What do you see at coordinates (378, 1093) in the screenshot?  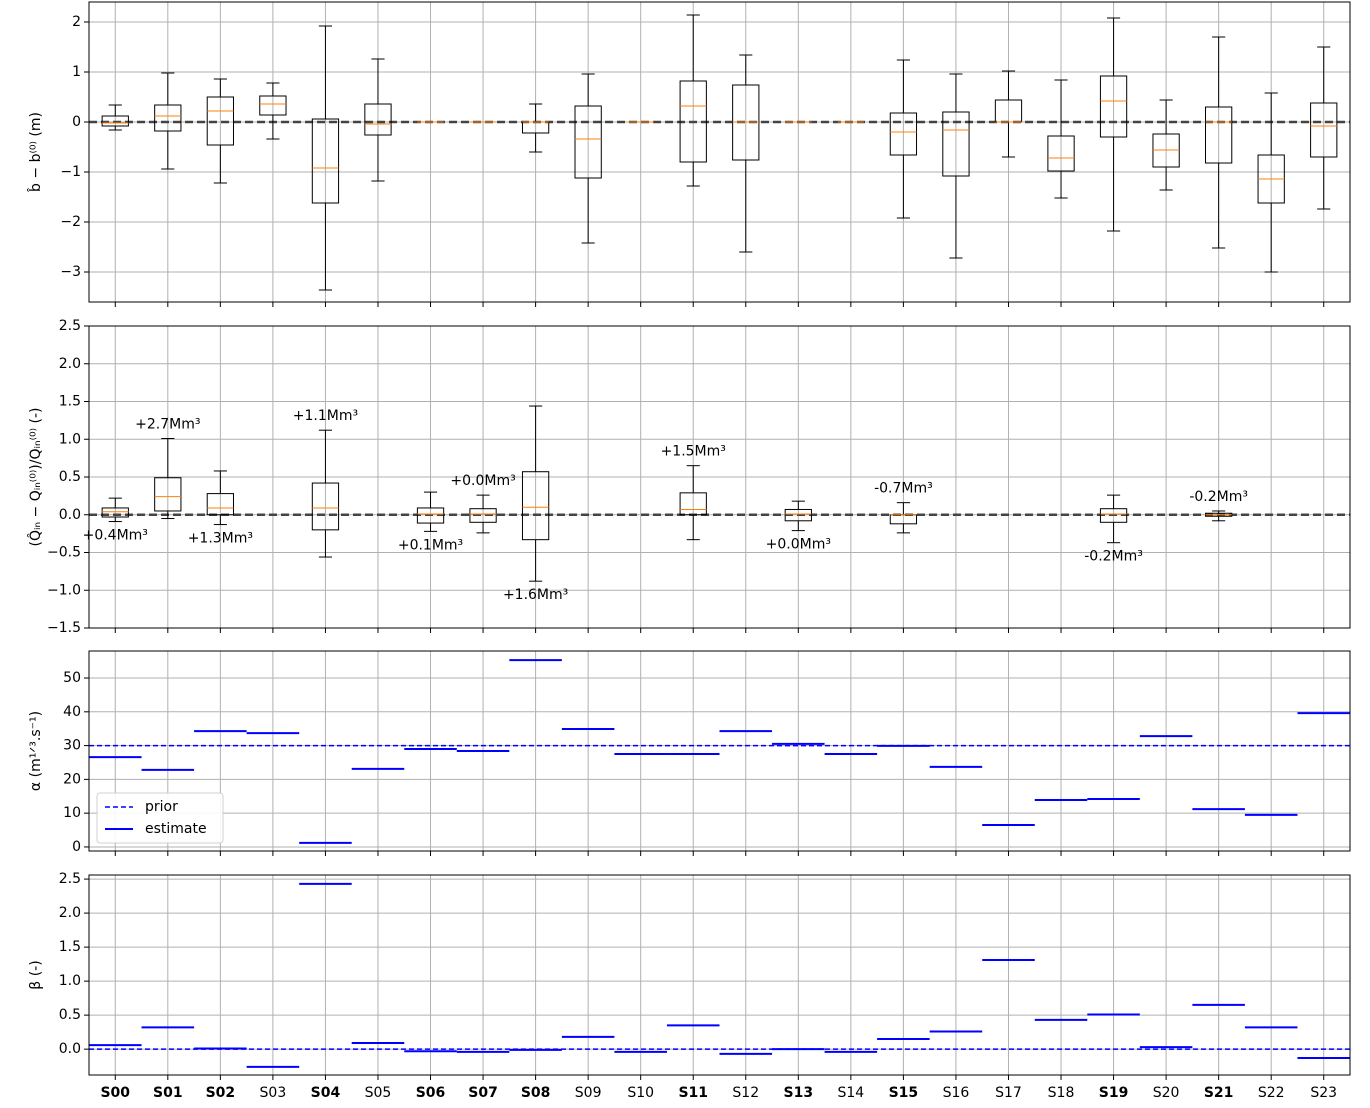 I see `x-tick-label: S05` at bounding box center [378, 1093].